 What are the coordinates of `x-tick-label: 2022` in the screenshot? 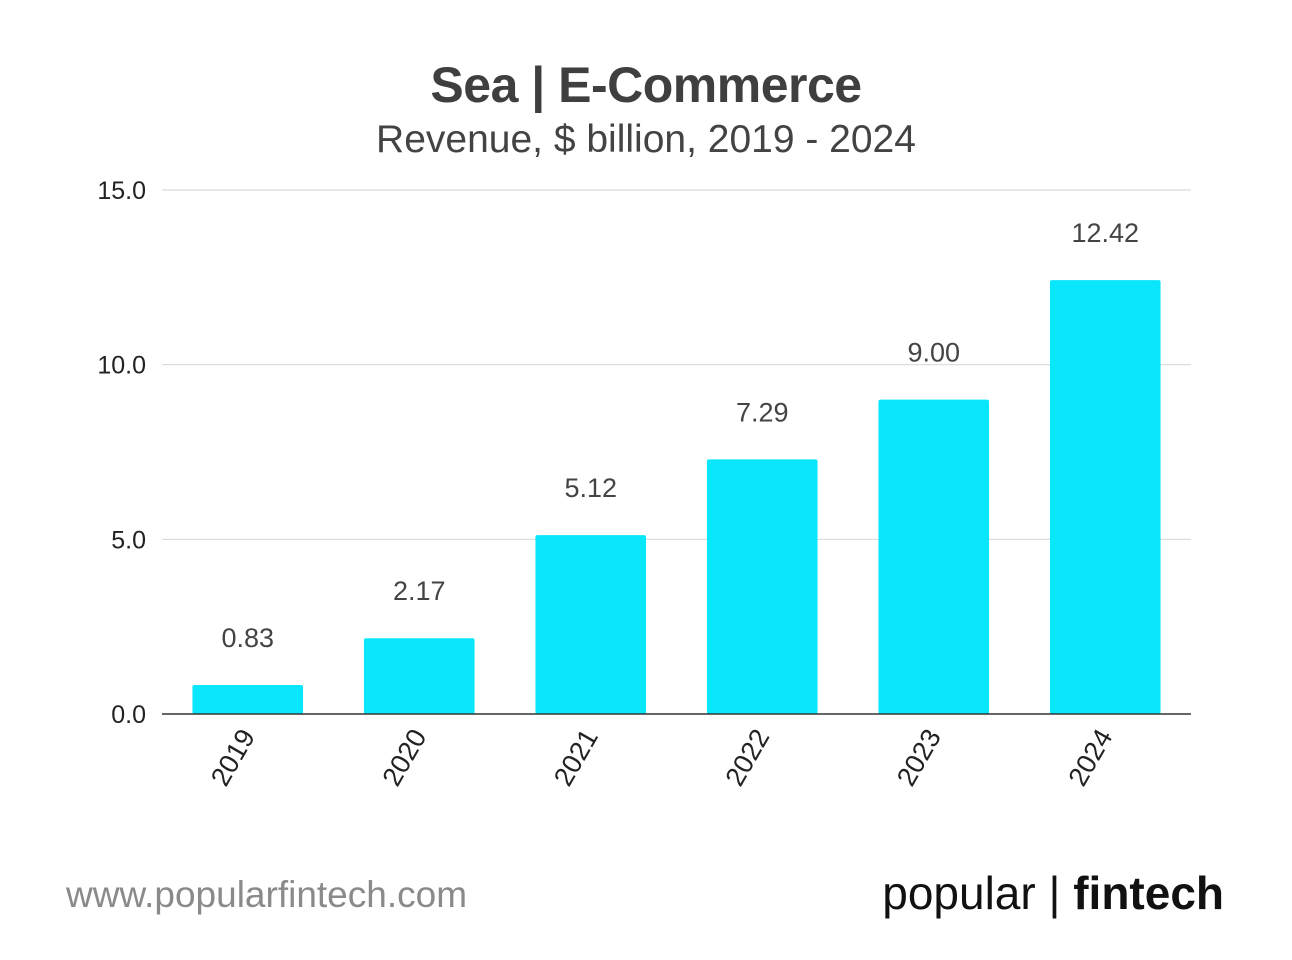 It's located at (747, 757).